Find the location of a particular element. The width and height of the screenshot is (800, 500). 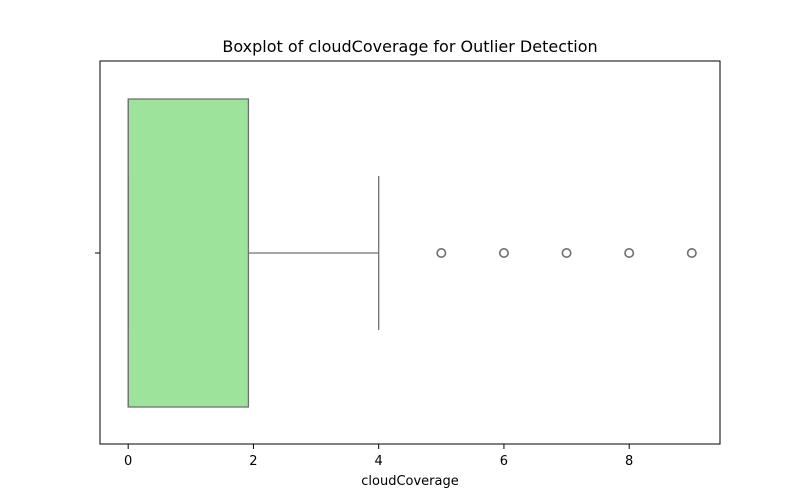

x-tick-label: 4 is located at coordinates (379, 461).